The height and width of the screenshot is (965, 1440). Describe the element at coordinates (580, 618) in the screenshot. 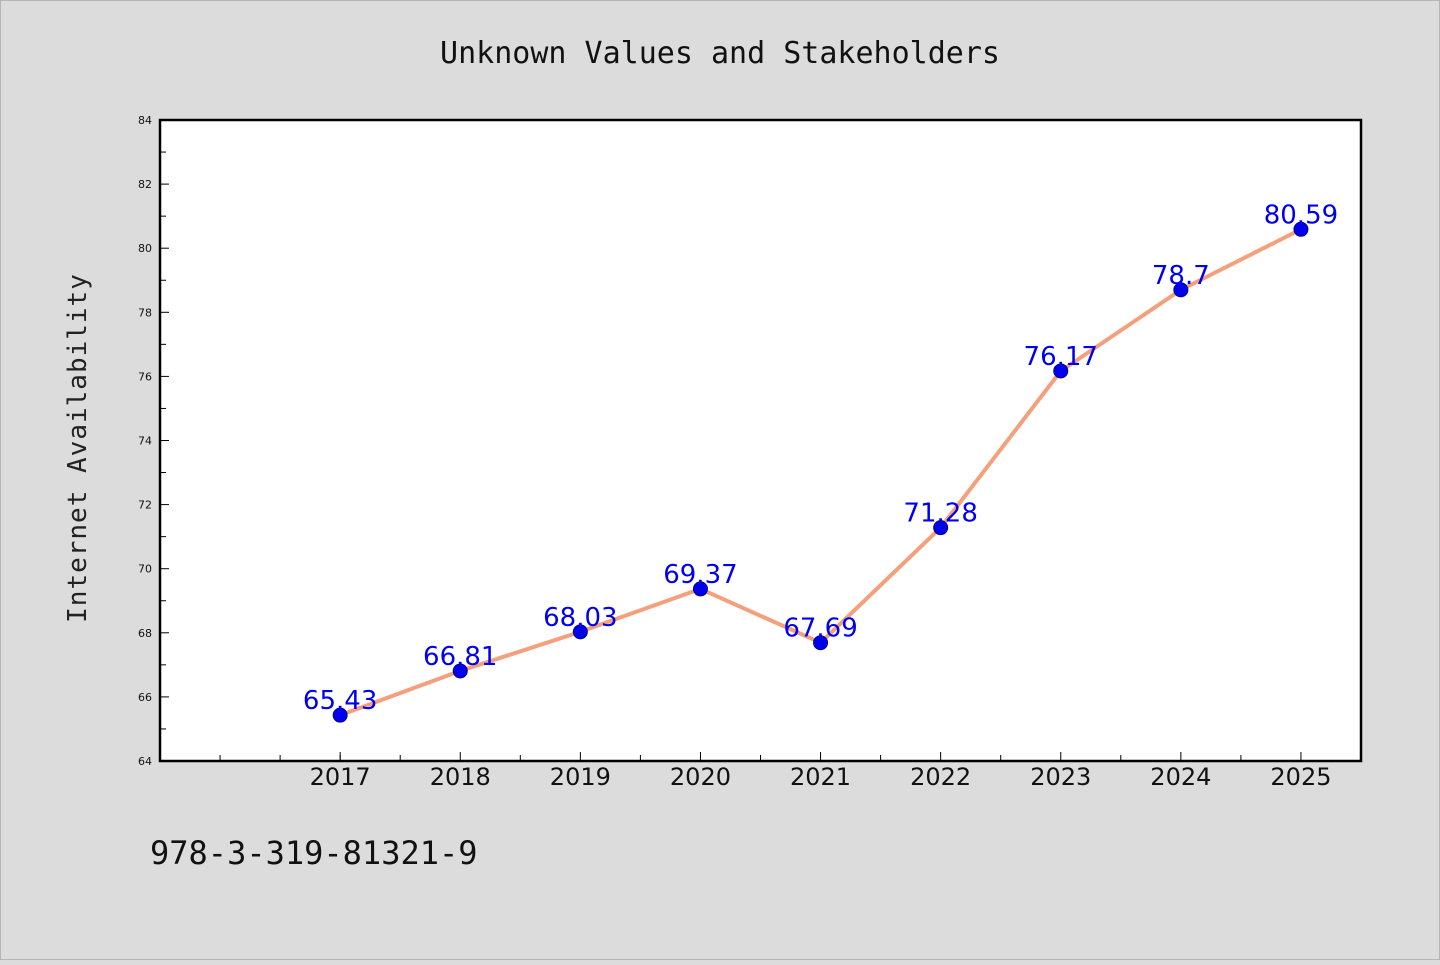

I see `data-label: 68.03` at that location.